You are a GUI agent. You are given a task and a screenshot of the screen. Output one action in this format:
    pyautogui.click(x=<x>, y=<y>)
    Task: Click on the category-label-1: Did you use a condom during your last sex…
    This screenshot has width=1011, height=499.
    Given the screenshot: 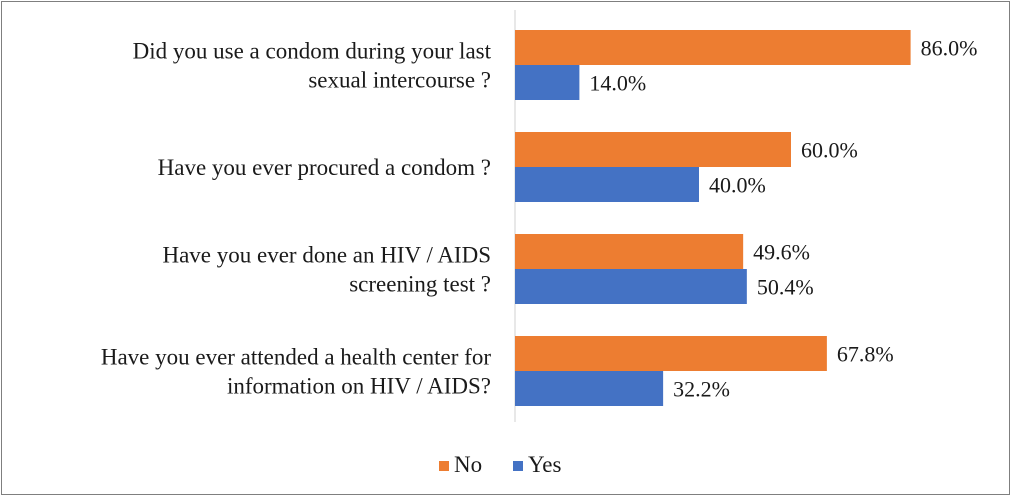 What is the action you would take?
    pyautogui.click(x=312, y=66)
    